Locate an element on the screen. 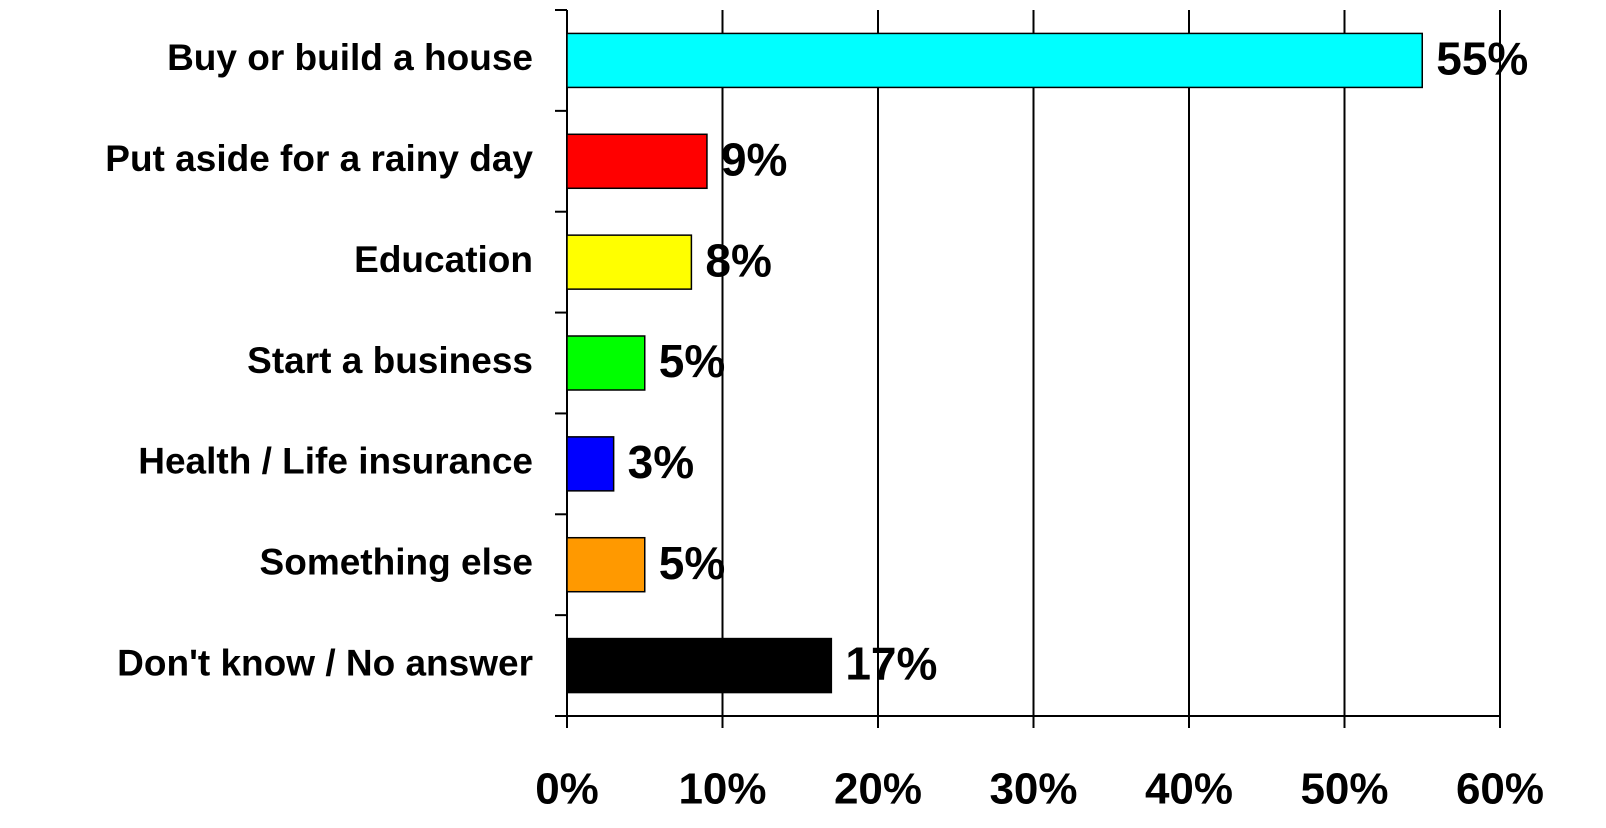  y-tick-label: Health / Life insurance is located at coordinates (335, 461).